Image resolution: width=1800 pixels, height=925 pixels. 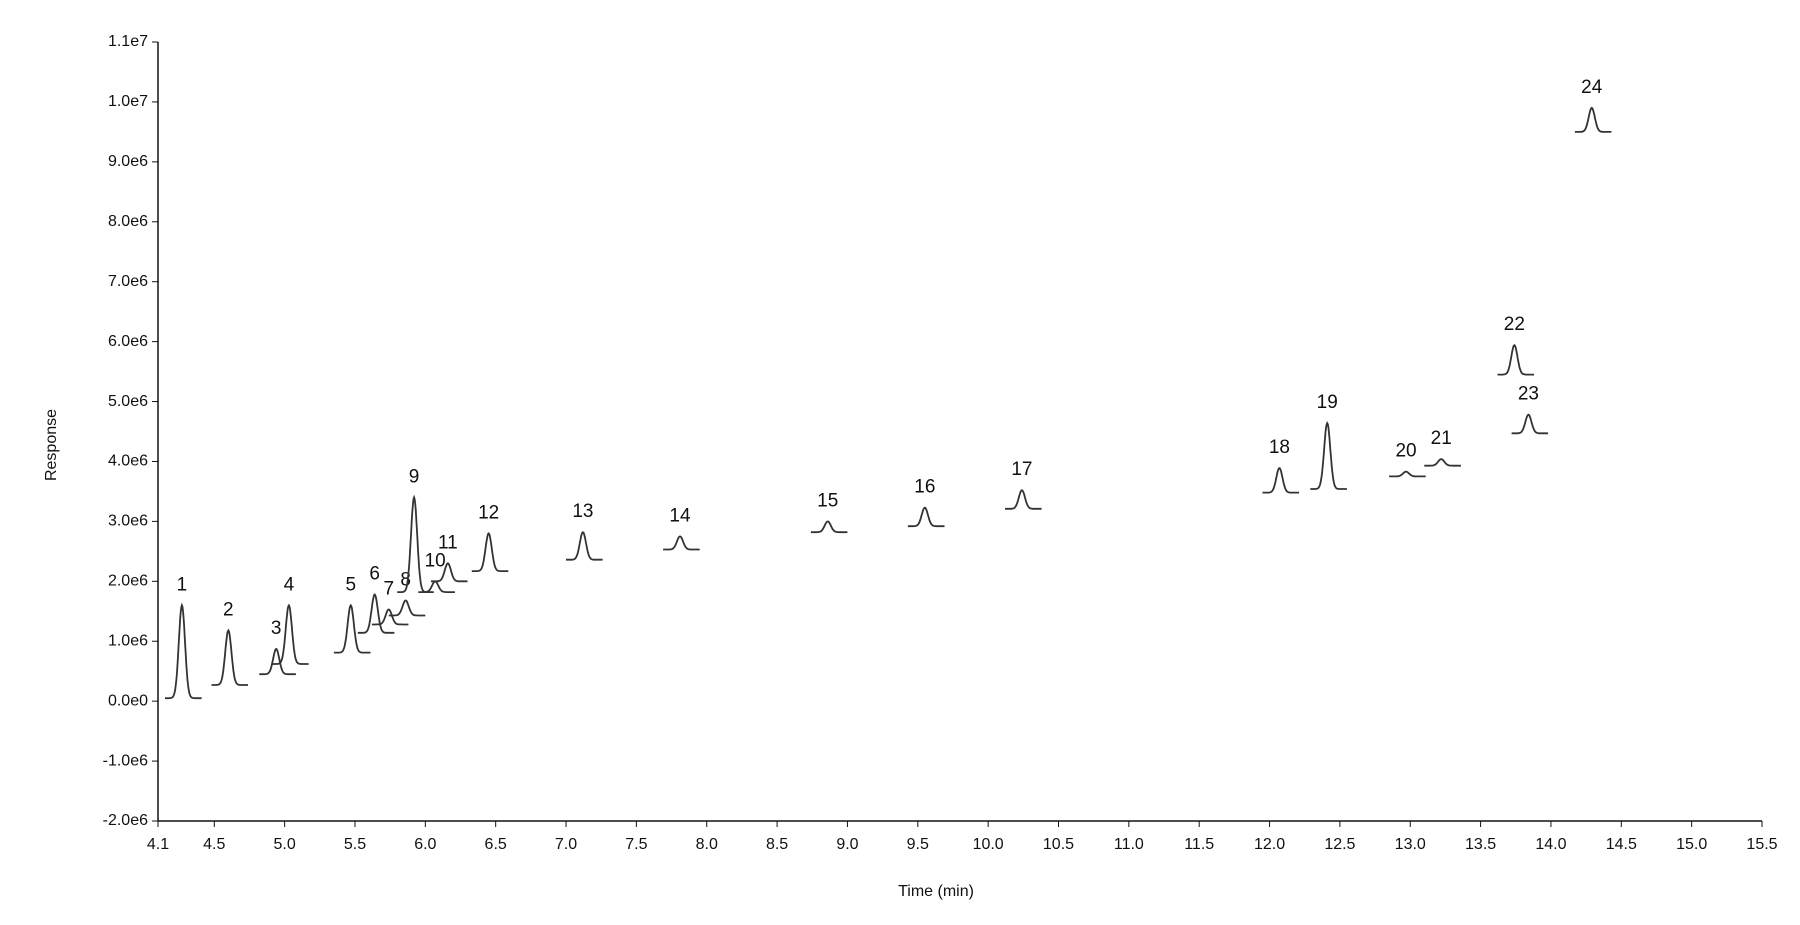 What do you see at coordinates (128, 341) in the screenshot?
I see `y-tick-label: 6.0e6` at bounding box center [128, 341].